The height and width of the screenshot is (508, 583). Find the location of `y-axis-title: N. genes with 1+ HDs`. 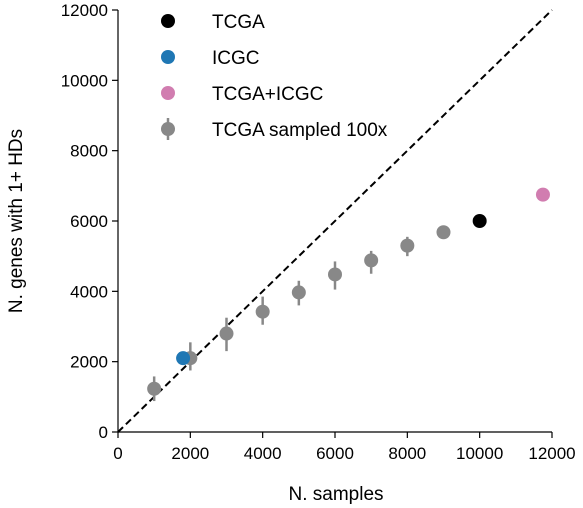

y-axis-title: N. genes with 1+ HDs is located at coordinates (16, 221).